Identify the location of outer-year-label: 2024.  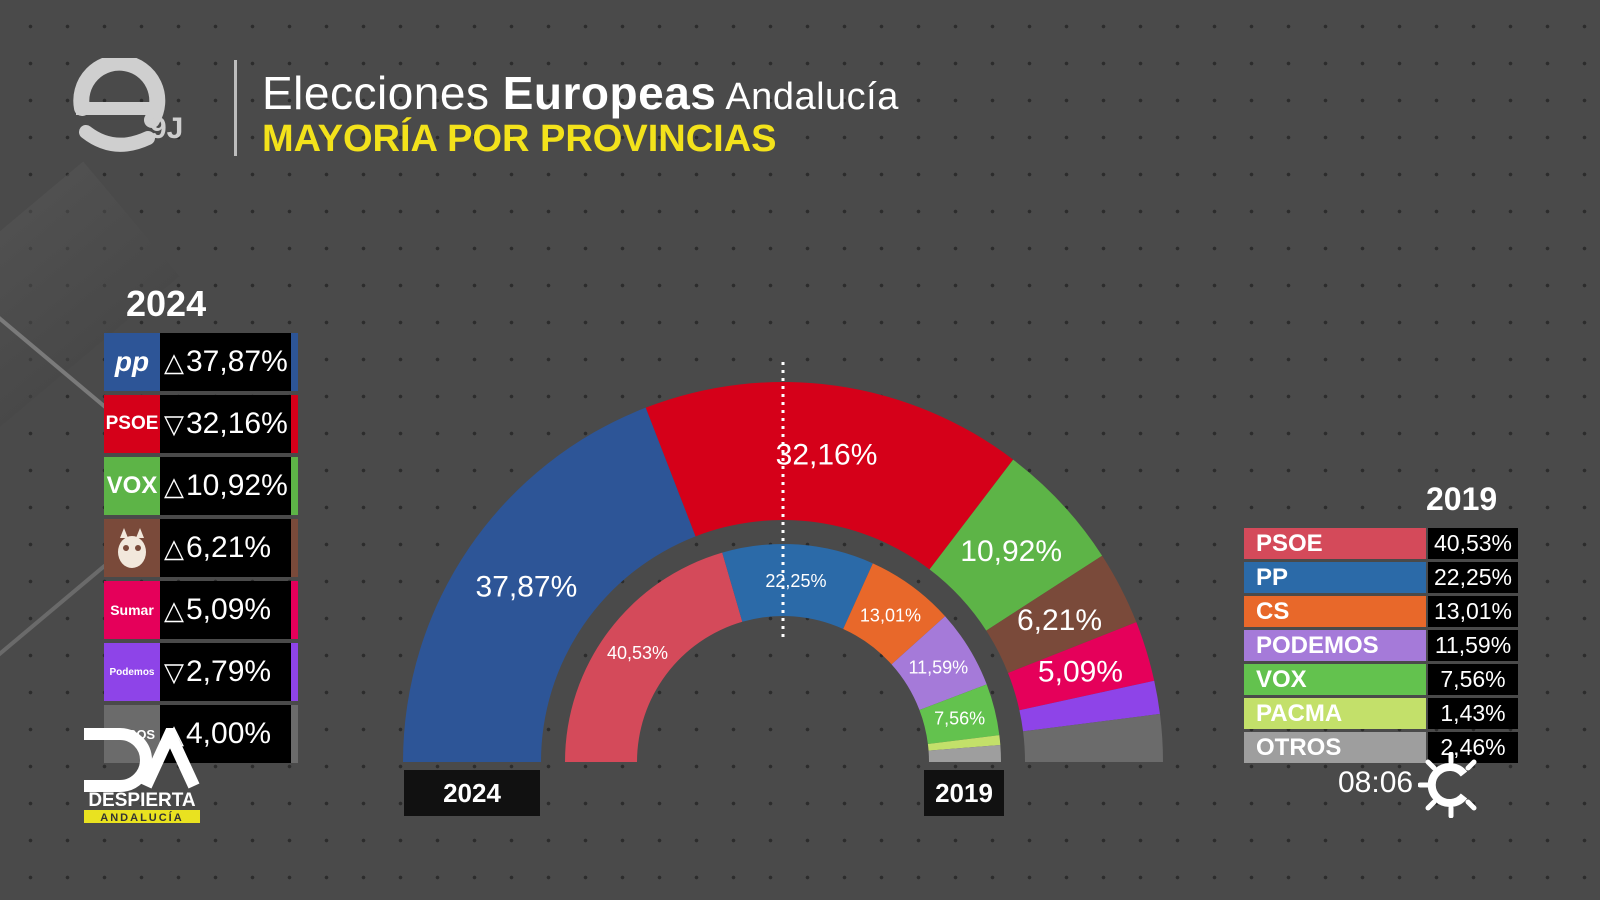
(472, 793).